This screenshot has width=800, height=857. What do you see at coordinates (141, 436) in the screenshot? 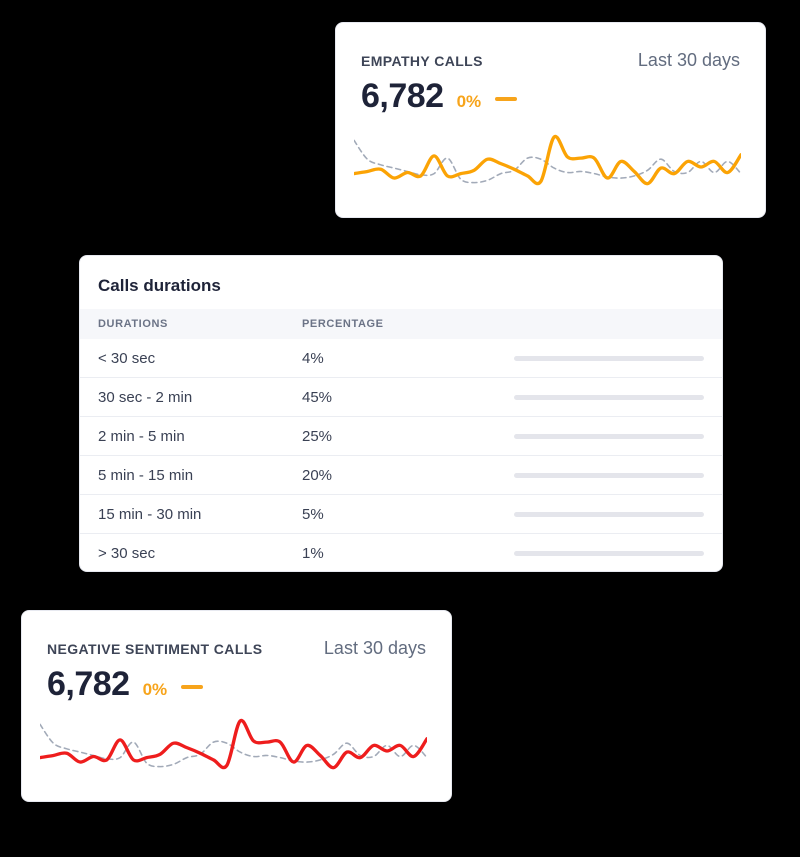
I see `duration-label: 2 min - 5 min` at bounding box center [141, 436].